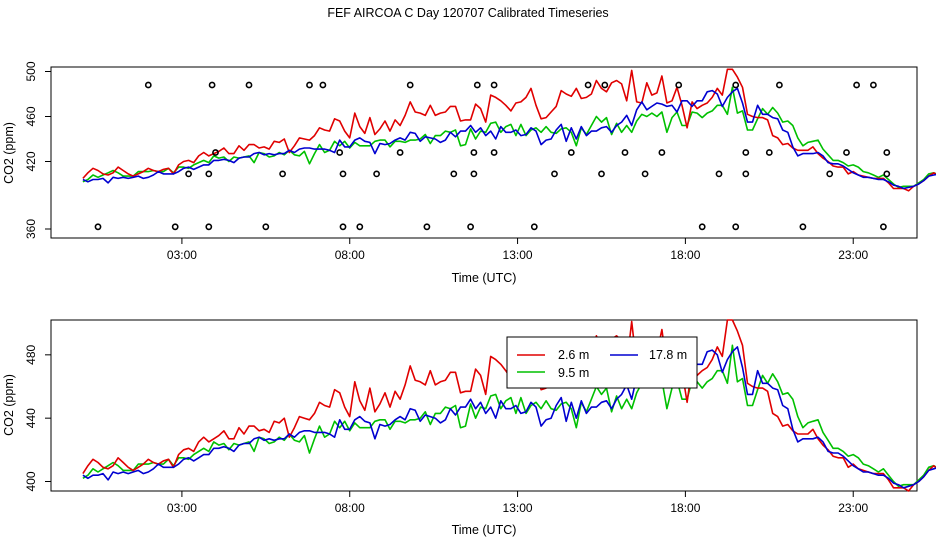  I want to click on legend-box, so click(602, 362).